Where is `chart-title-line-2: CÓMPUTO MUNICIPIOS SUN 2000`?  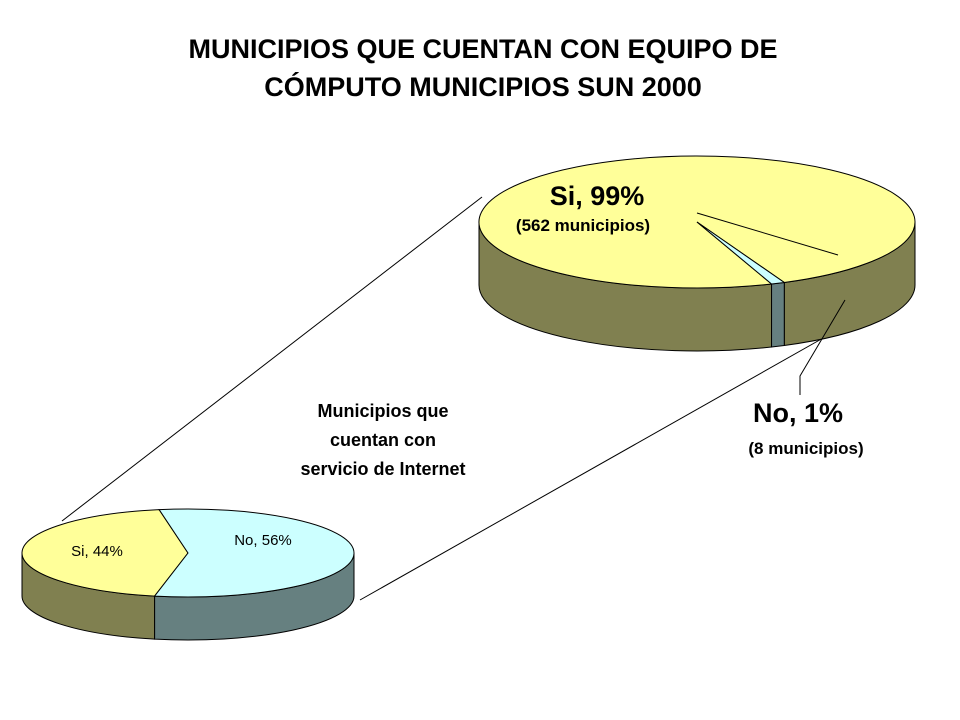
chart-title-line-2: CÓMPUTO MUNICIPIOS SUN 2000 is located at coordinates (483, 86).